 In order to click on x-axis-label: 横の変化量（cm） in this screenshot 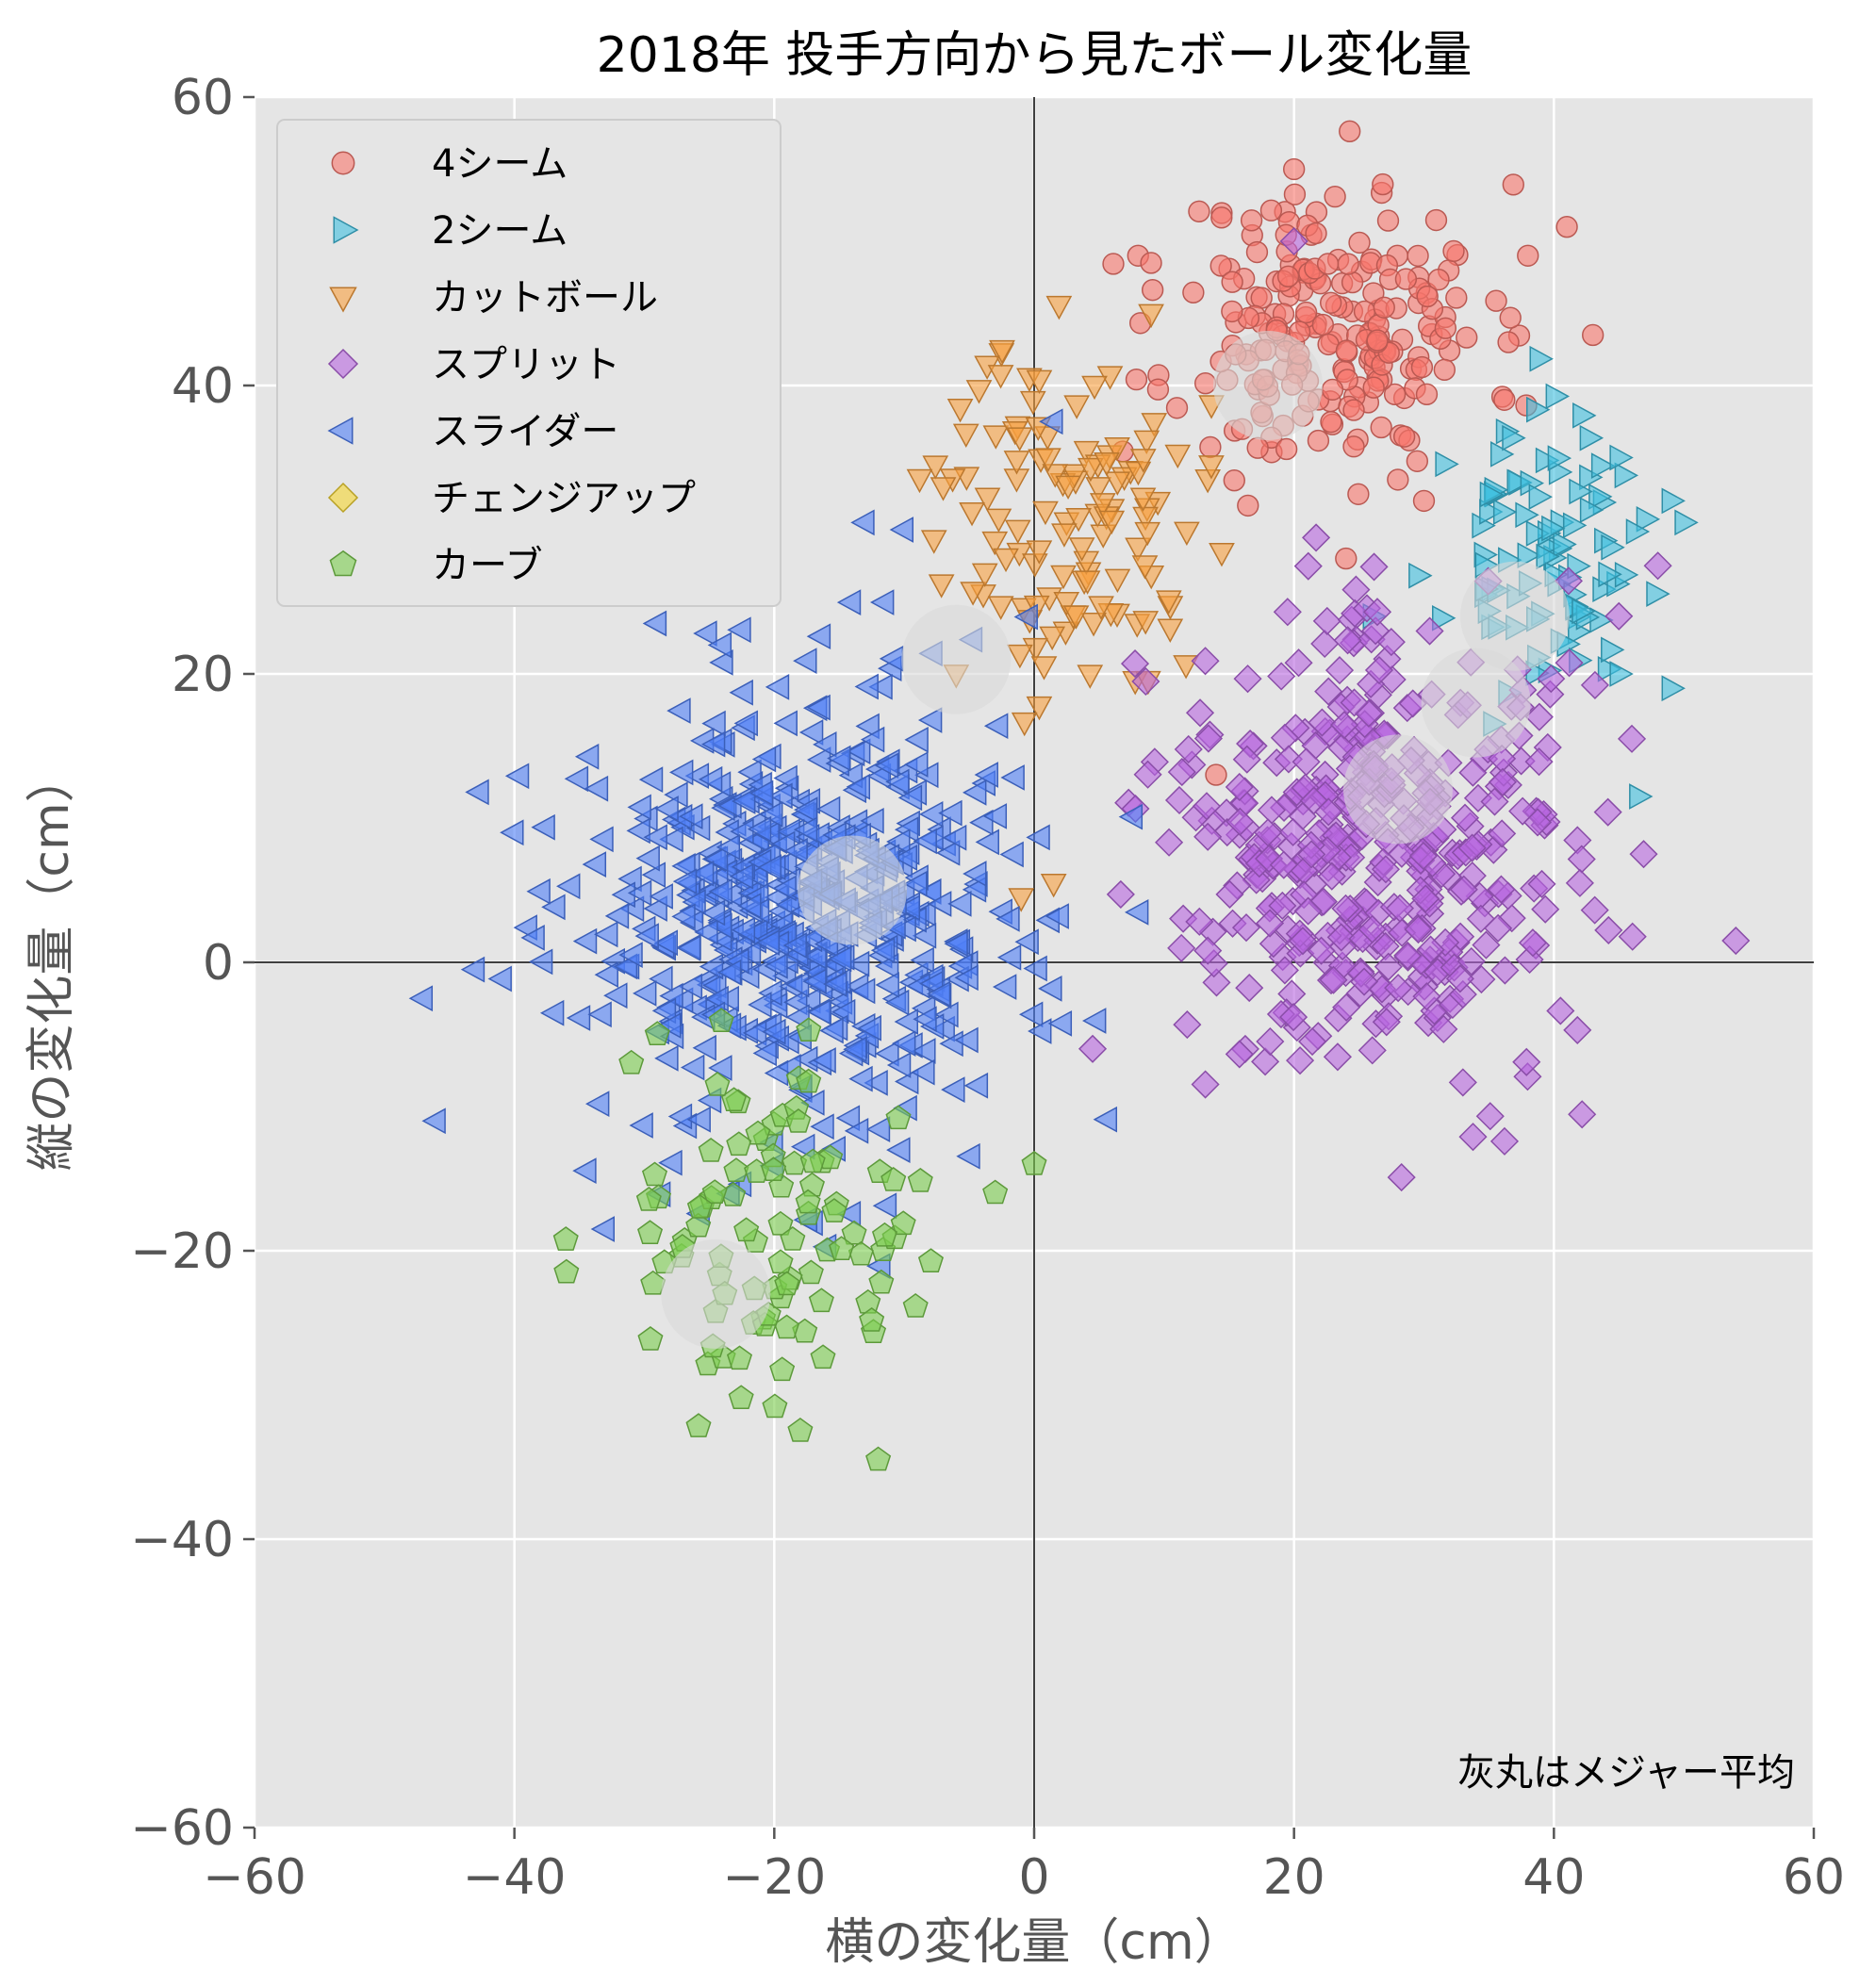, I will do `click(1033, 1943)`.